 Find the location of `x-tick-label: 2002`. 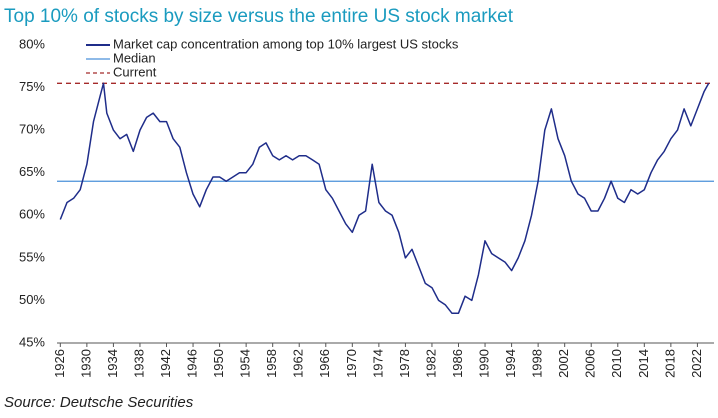

x-tick-label: 2002 is located at coordinates (563, 363).